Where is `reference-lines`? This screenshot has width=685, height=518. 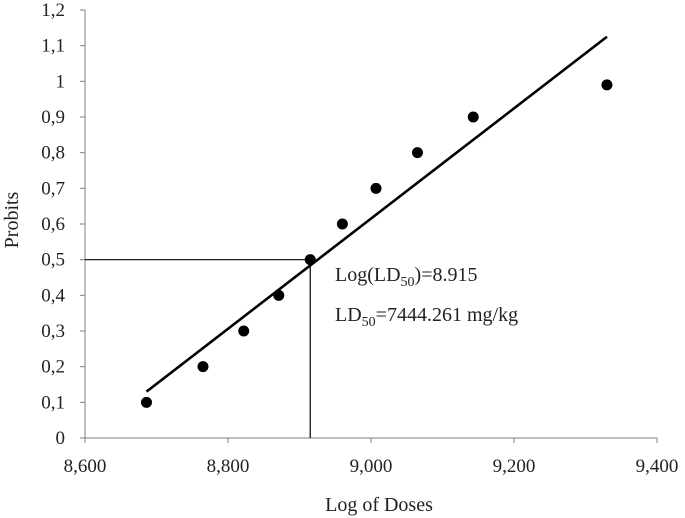
reference-lines is located at coordinates (198, 348).